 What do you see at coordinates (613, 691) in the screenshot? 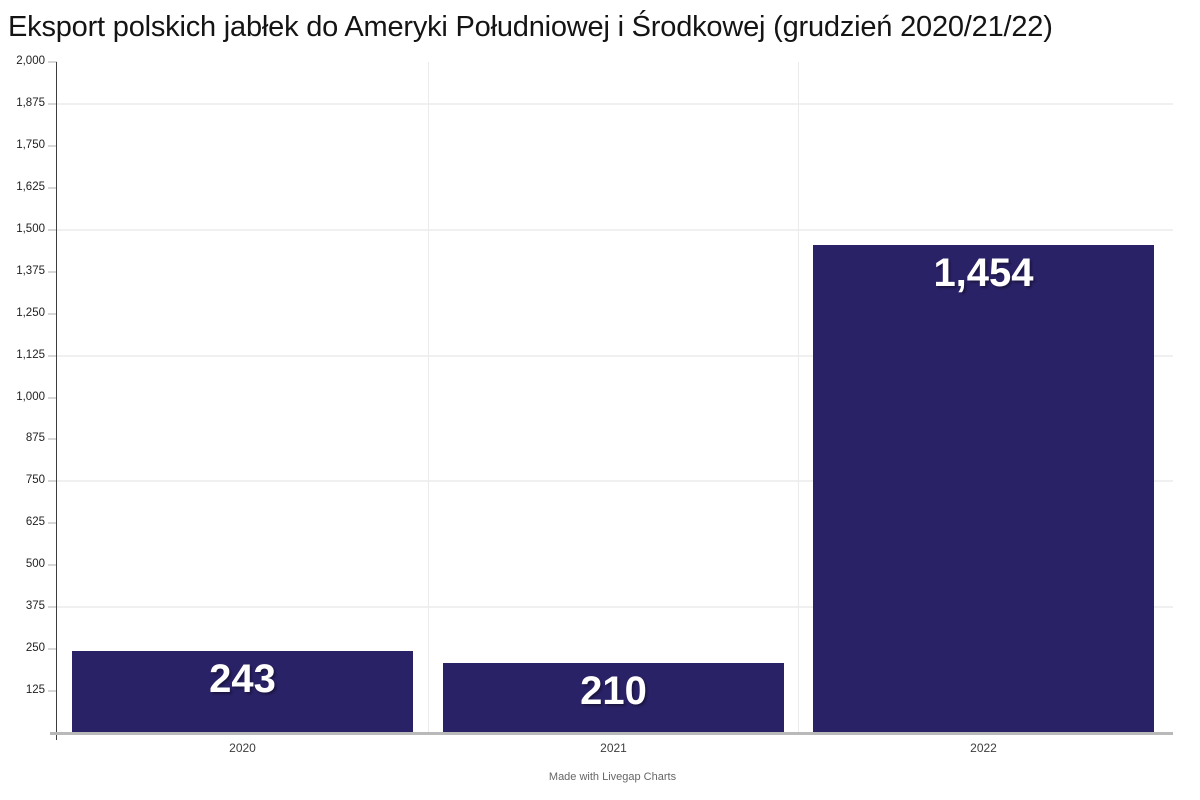
I see `bar-value-label: 210` at bounding box center [613, 691].